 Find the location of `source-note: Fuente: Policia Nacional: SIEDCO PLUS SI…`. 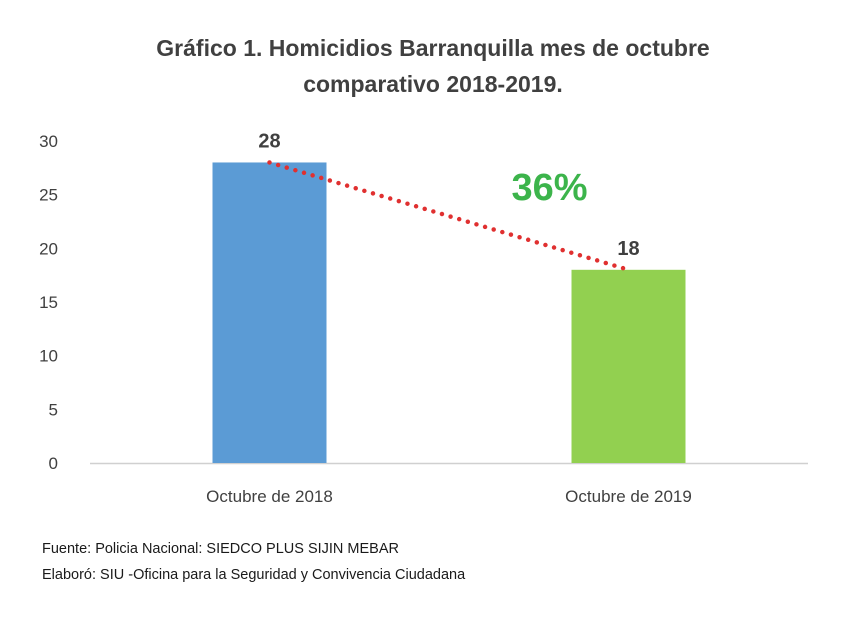

source-note: Fuente: Policia Nacional: SIEDCO PLUS SI… is located at coordinates (220, 549).